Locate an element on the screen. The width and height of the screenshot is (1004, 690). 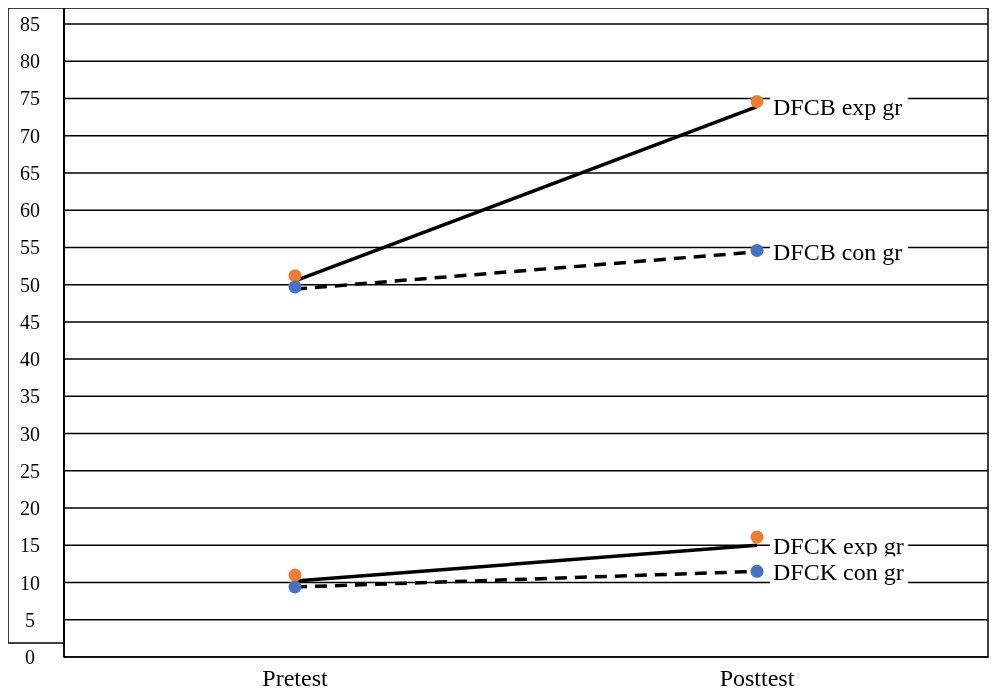
y-tick-label: 50 is located at coordinates (30, 284).